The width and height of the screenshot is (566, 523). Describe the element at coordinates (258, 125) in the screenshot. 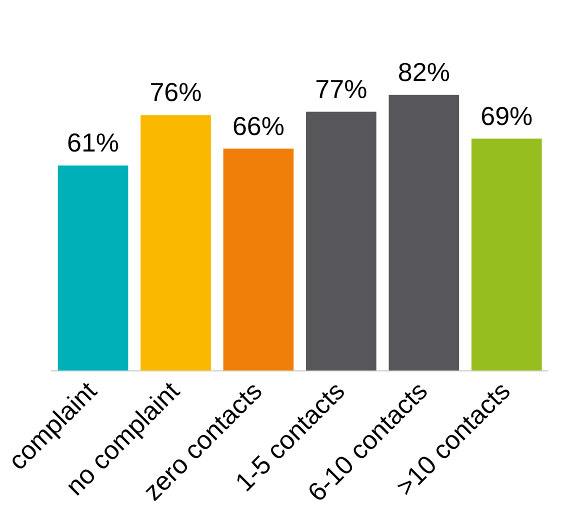

I see `data-label: 66%` at that location.